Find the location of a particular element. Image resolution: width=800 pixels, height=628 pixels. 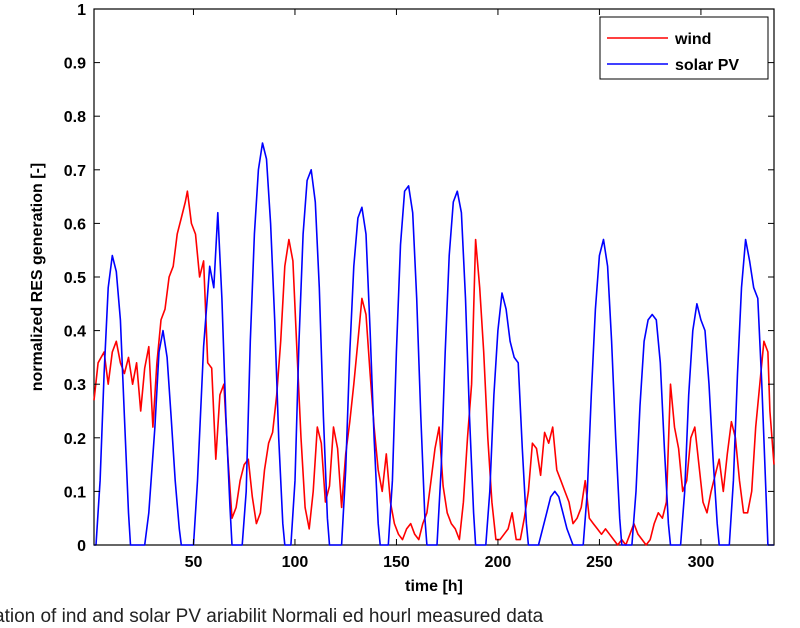

x-tick-label: 50 is located at coordinates (194, 562).